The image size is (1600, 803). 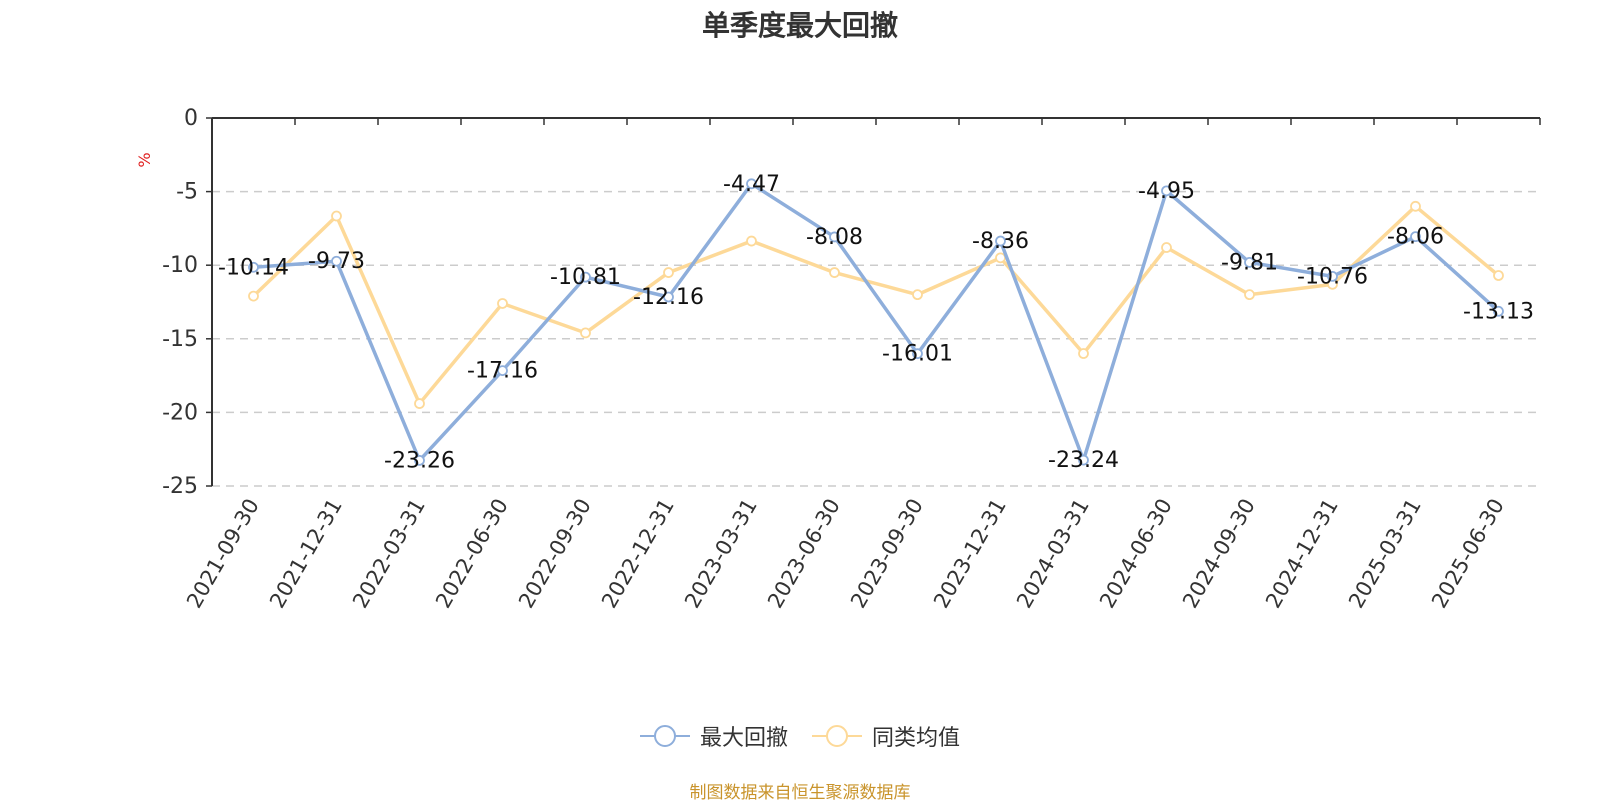 I want to click on data-label: -23.24, so click(x=1083, y=460).